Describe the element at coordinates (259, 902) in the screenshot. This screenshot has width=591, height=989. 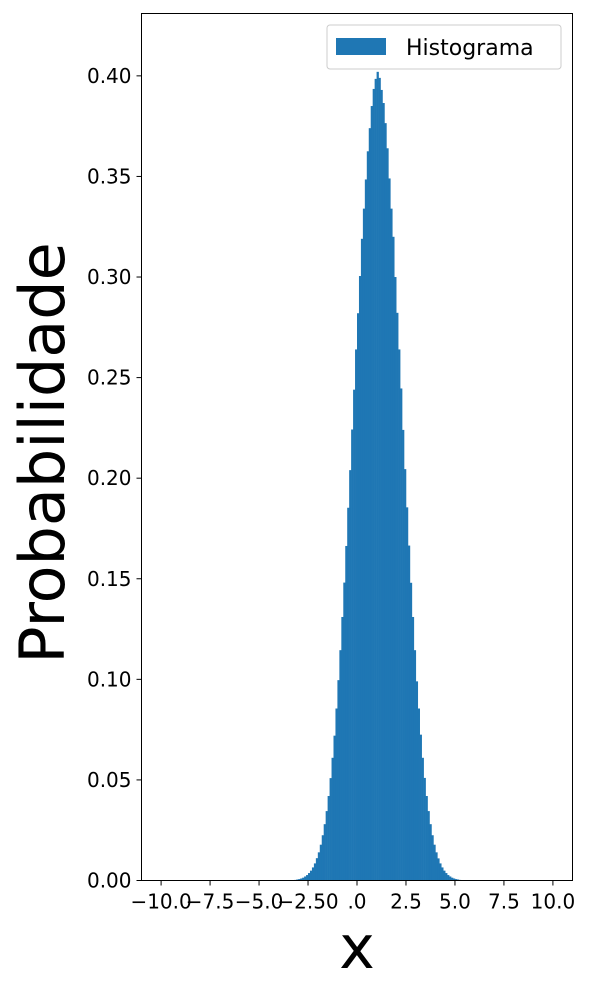
I see `x-tick-label: −5.0` at that location.